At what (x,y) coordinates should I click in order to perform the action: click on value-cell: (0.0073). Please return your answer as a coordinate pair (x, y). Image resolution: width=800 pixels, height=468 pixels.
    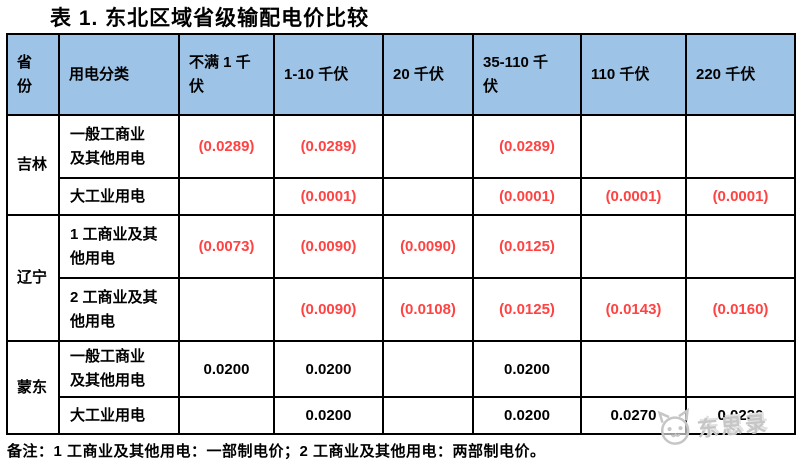
    Looking at the image, I should click on (226, 246).